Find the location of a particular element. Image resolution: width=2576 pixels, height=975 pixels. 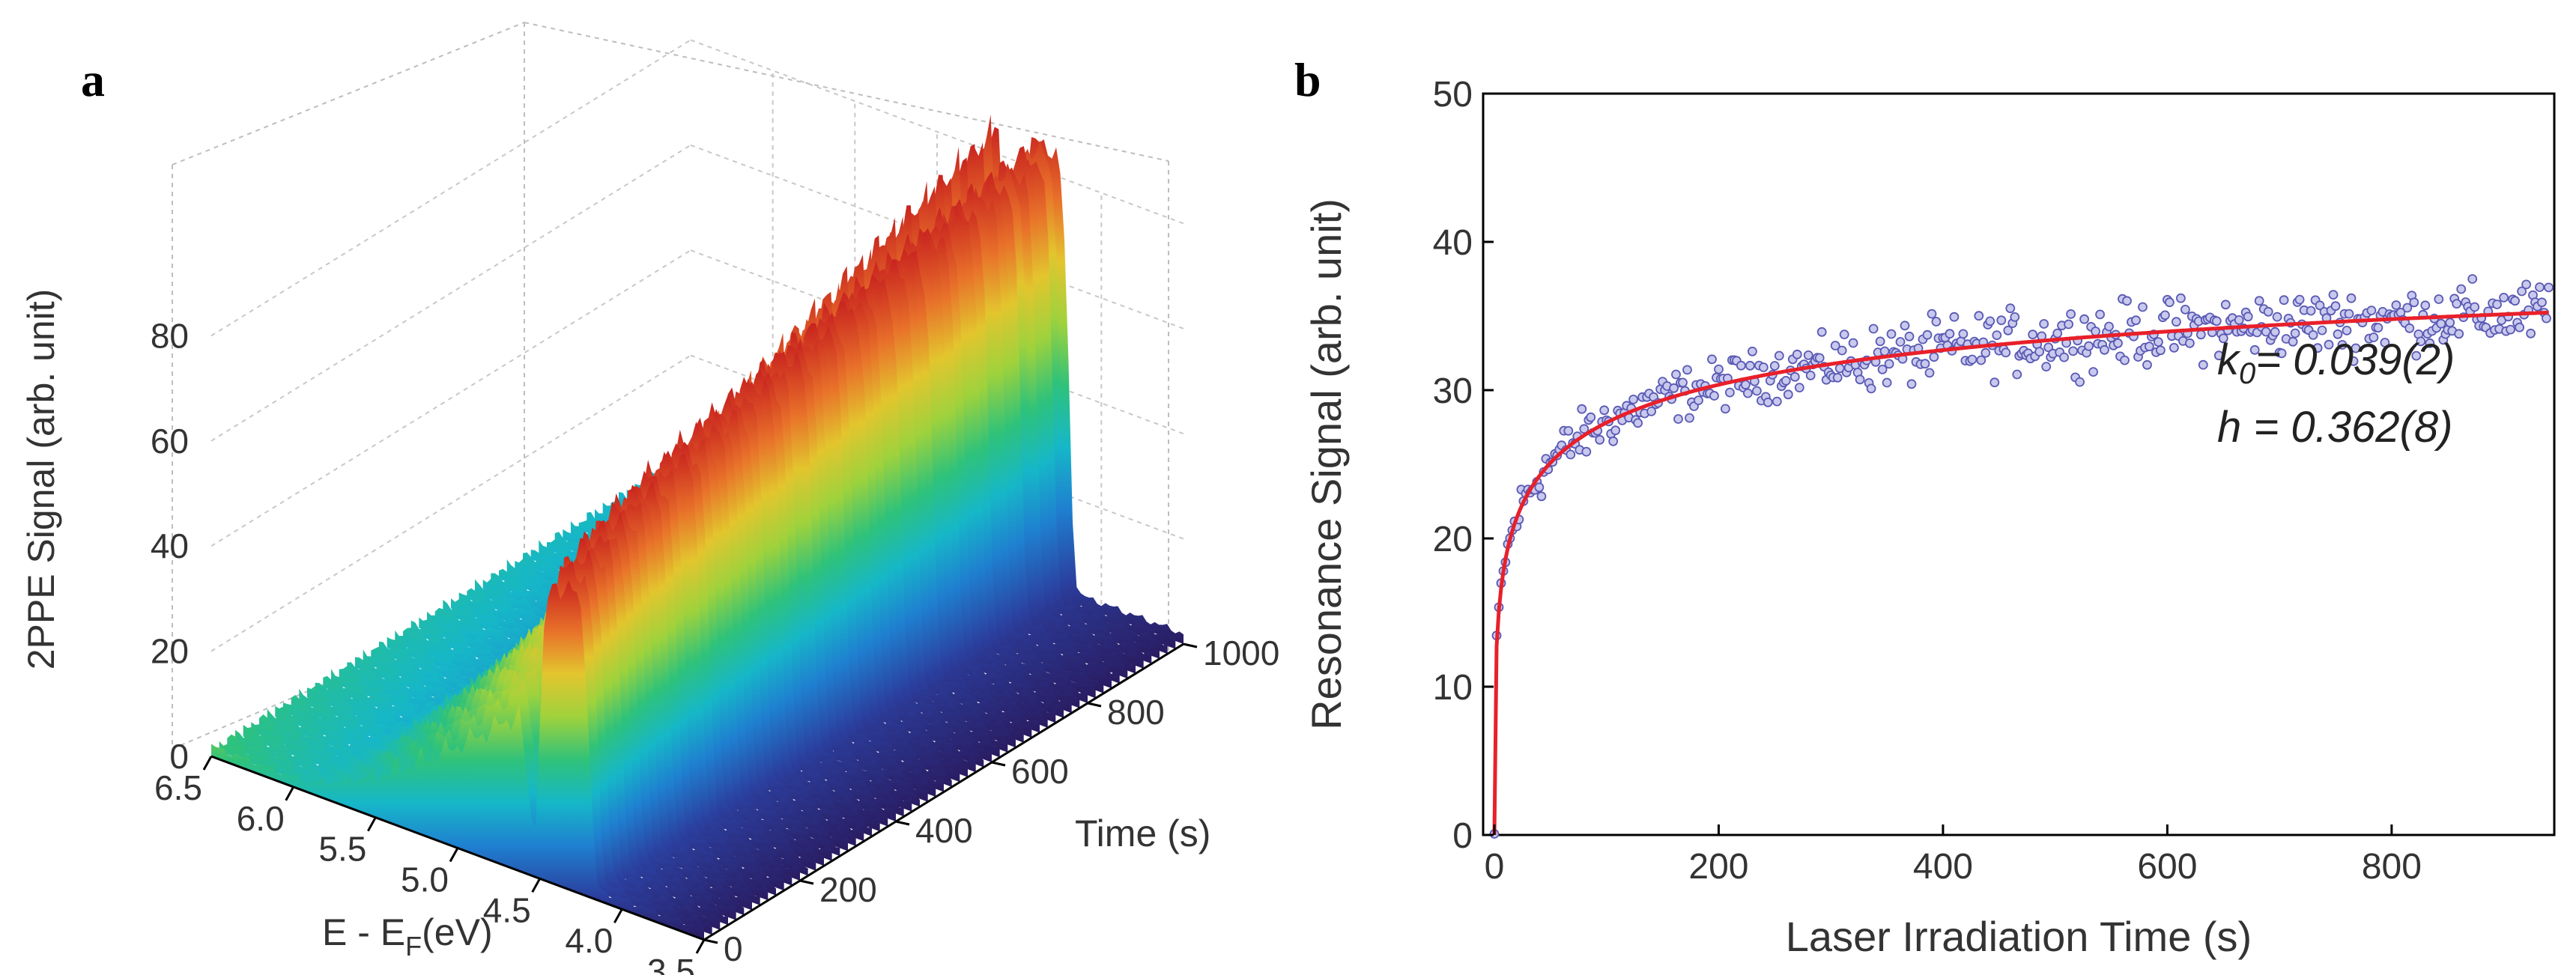

x-axis-label-unit: (eV) is located at coordinates (457, 932).